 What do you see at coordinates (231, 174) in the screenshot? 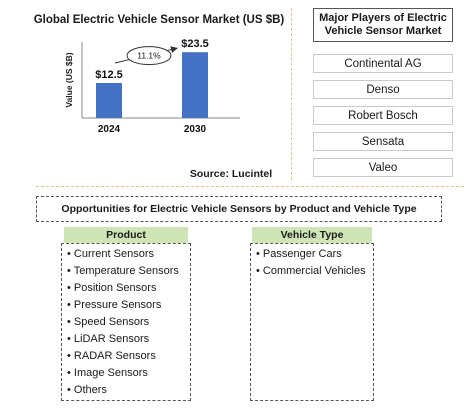
I see `chart-source: Source: Lucintel` at bounding box center [231, 174].